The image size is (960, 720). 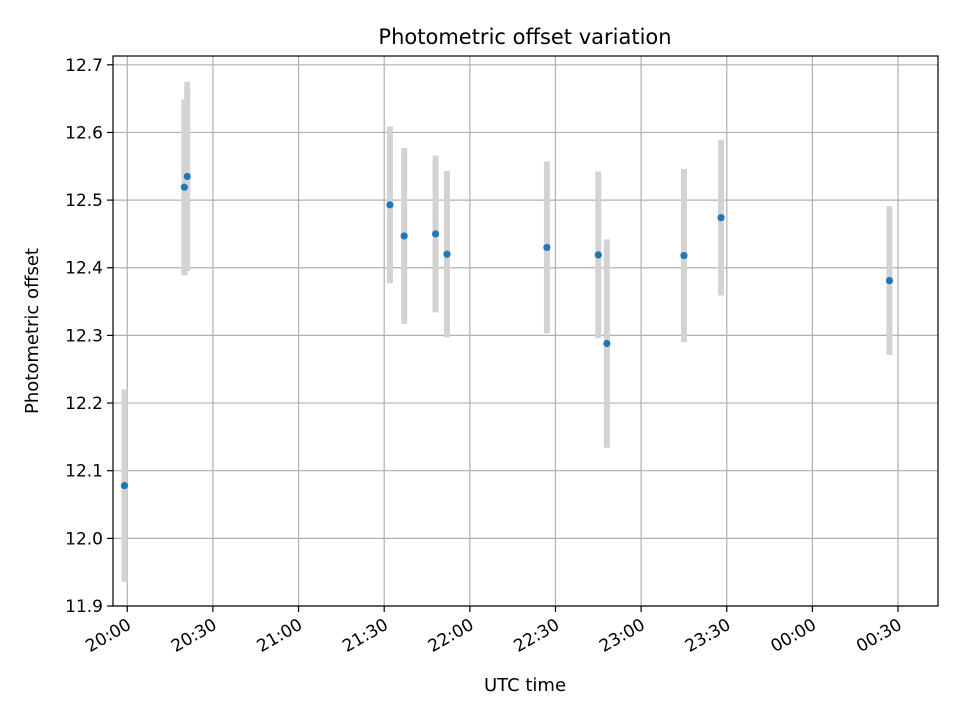 I want to click on y-tick-label: 11.9, so click(x=84, y=607).